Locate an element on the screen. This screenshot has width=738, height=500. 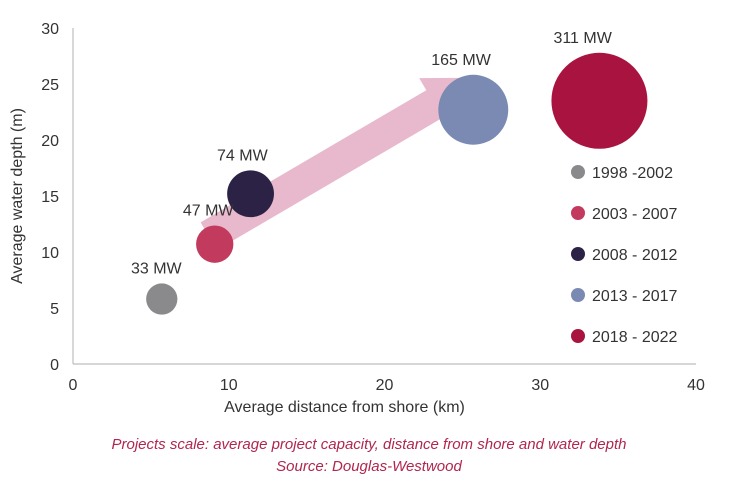
y-axis-title: Average water depth (m) is located at coordinates (17, 196).